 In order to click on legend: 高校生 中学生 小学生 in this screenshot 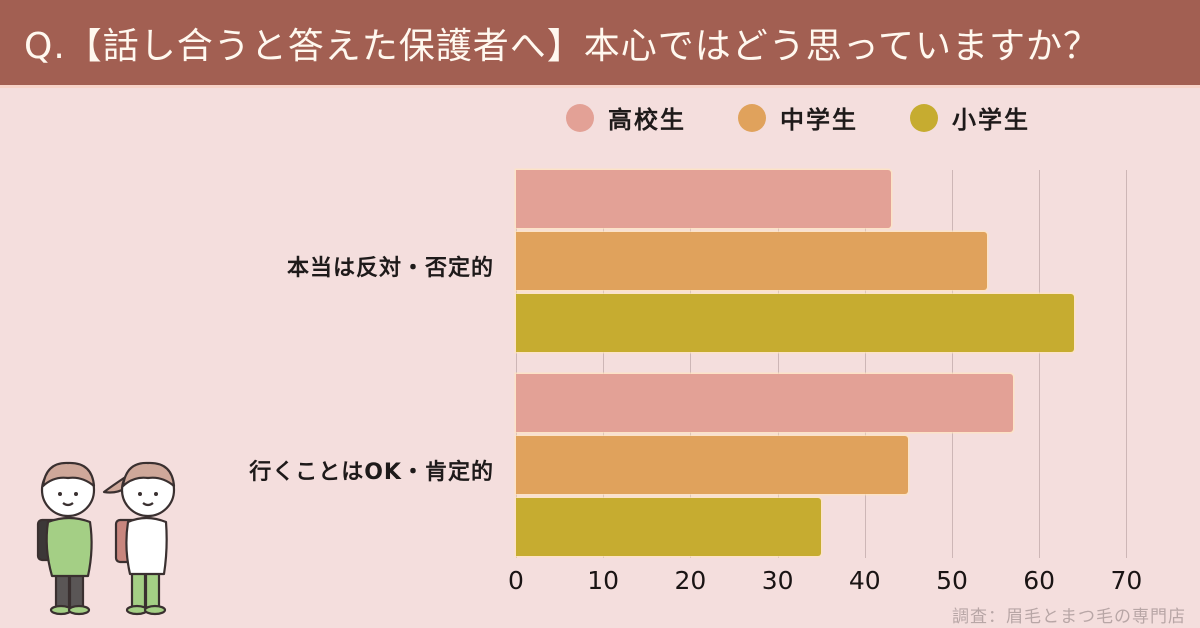, I will do `click(824, 117)`.